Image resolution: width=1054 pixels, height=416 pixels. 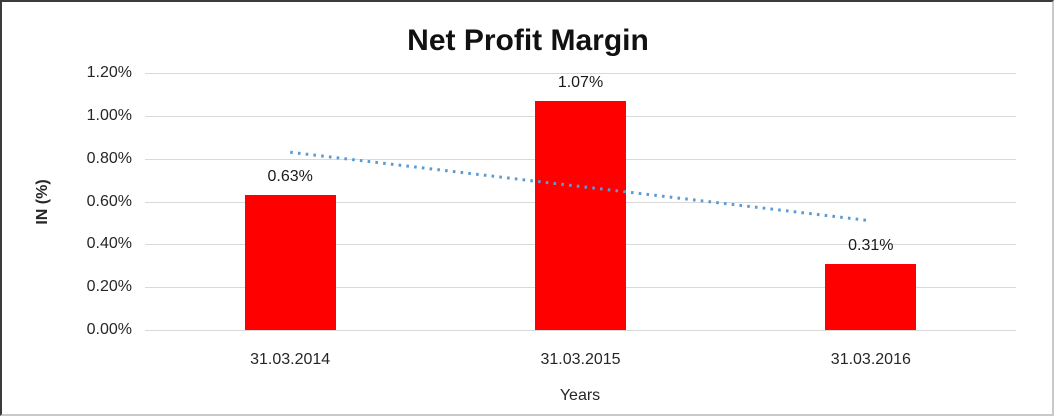 I want to click on bar-data-label: 1.07%, so click(x=580, y=82).